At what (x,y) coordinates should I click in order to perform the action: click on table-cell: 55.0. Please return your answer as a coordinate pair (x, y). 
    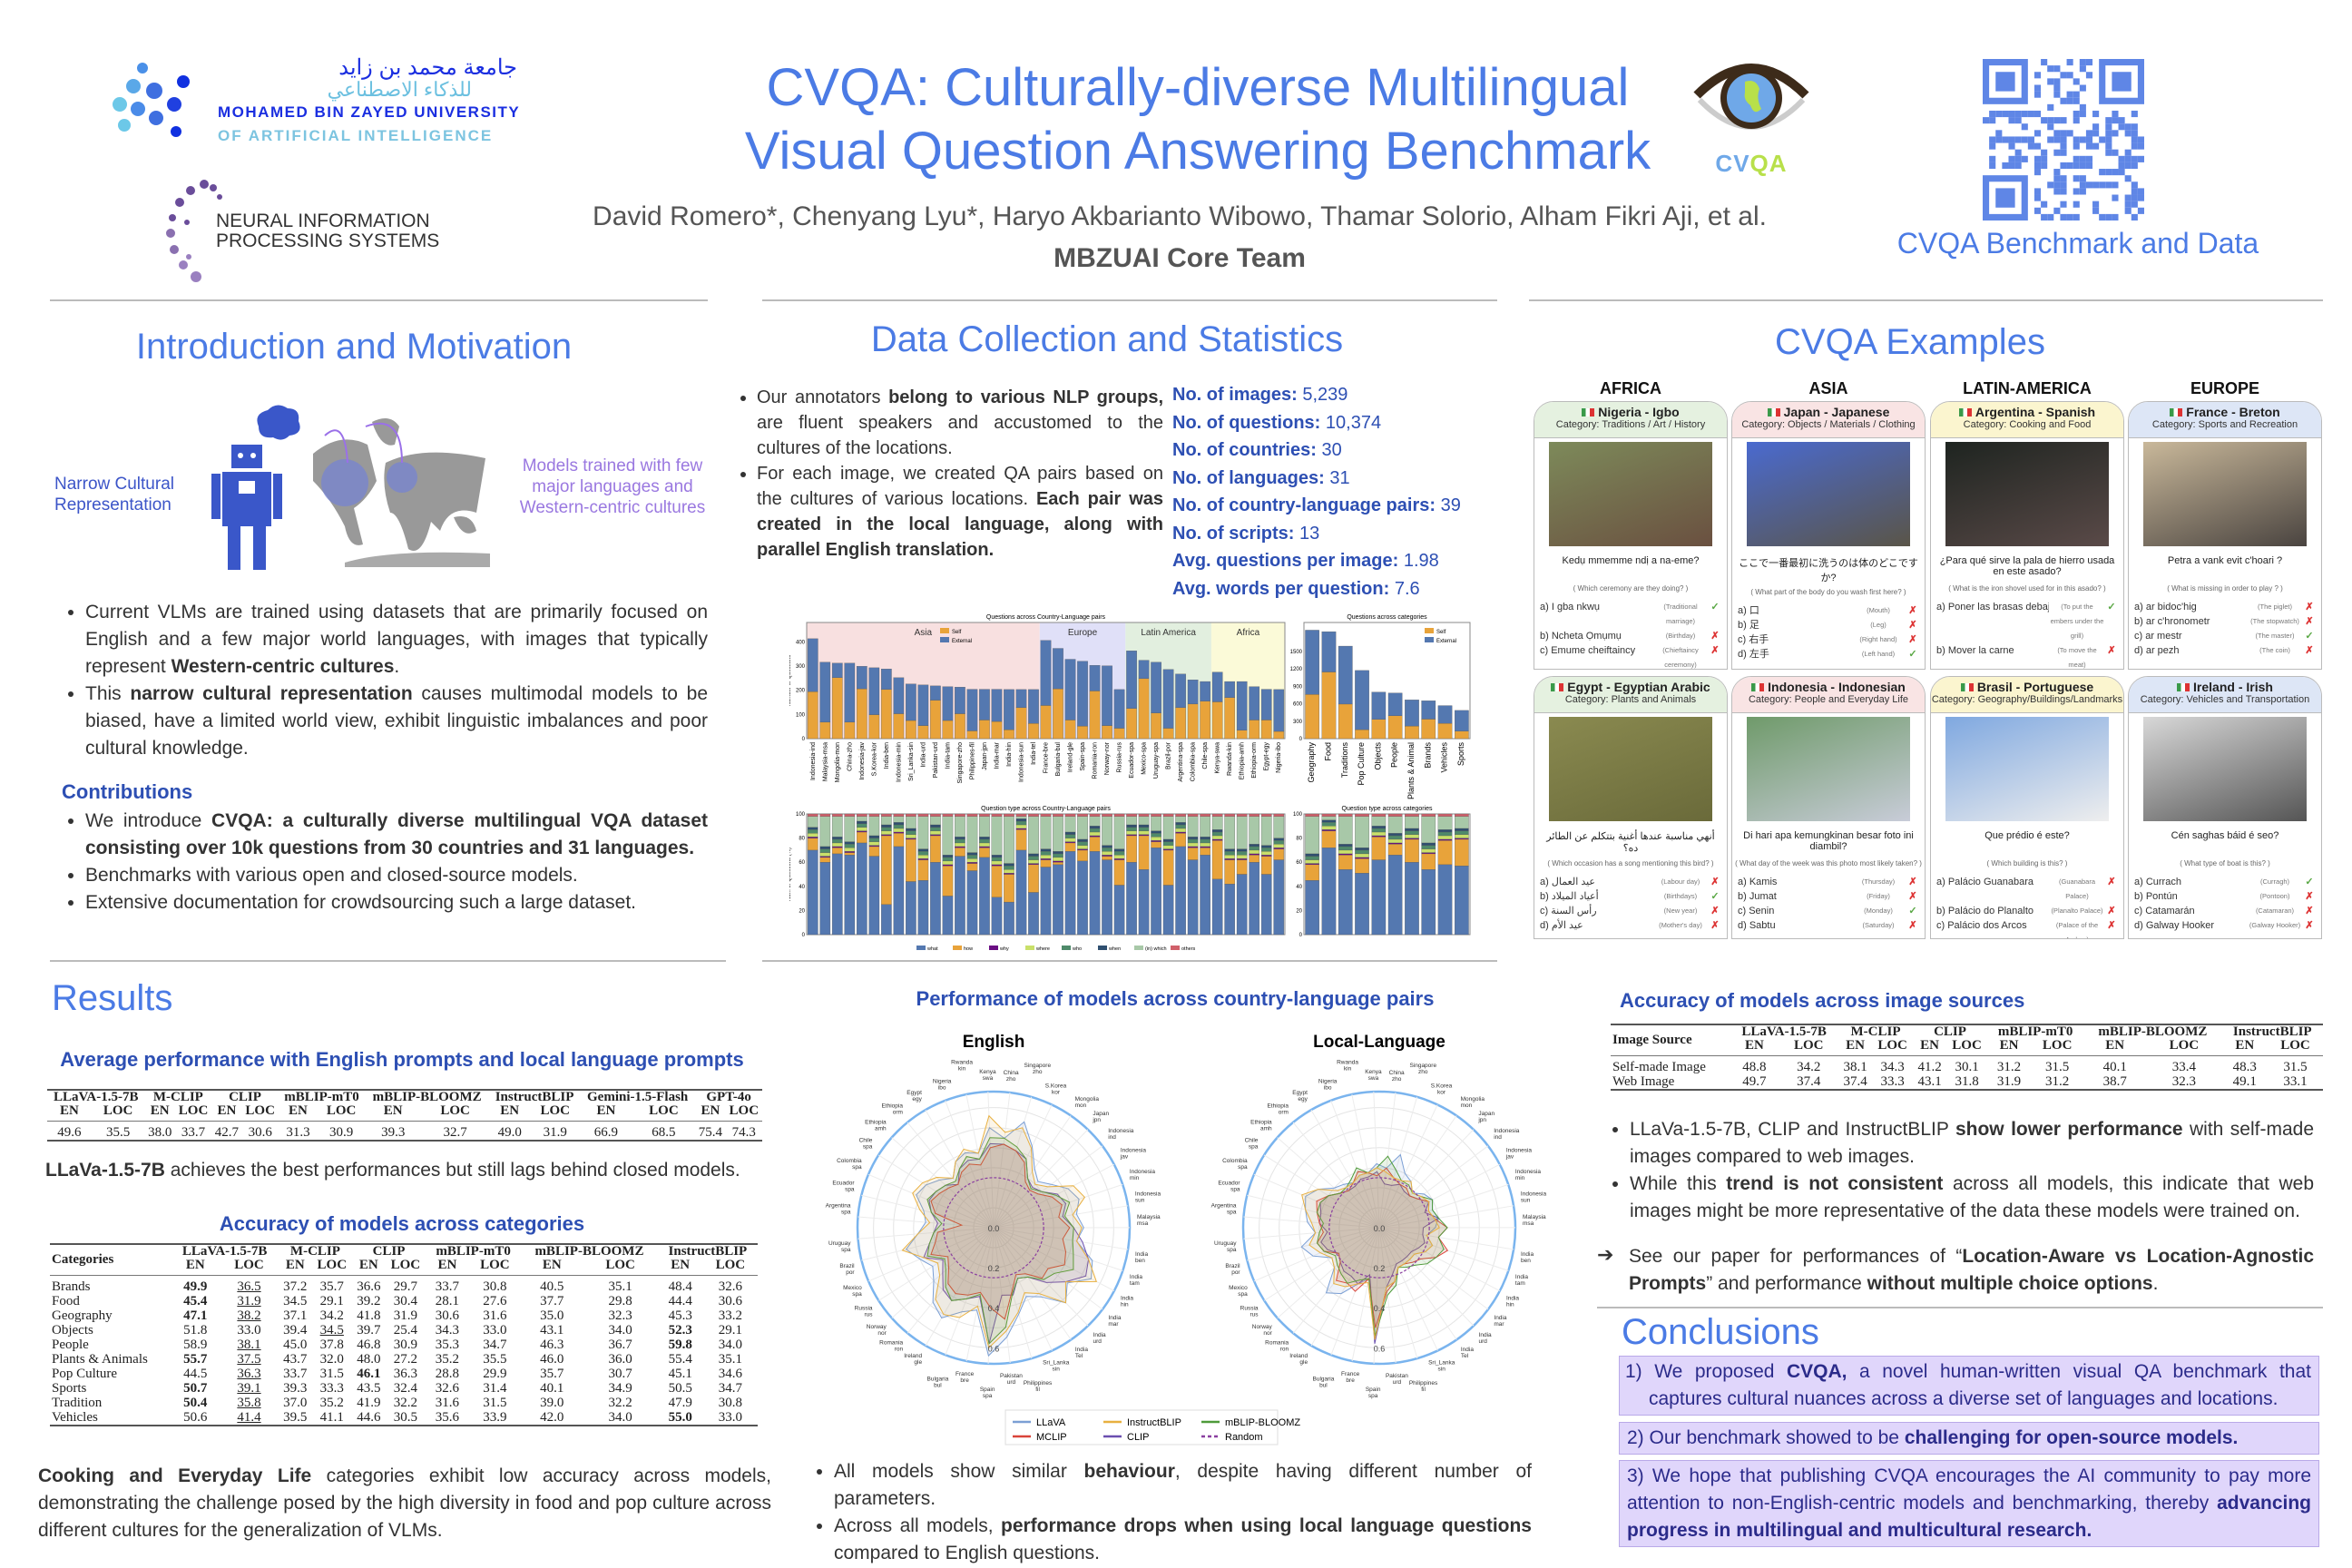
    Looking at the image, I should click on (680, 1417).